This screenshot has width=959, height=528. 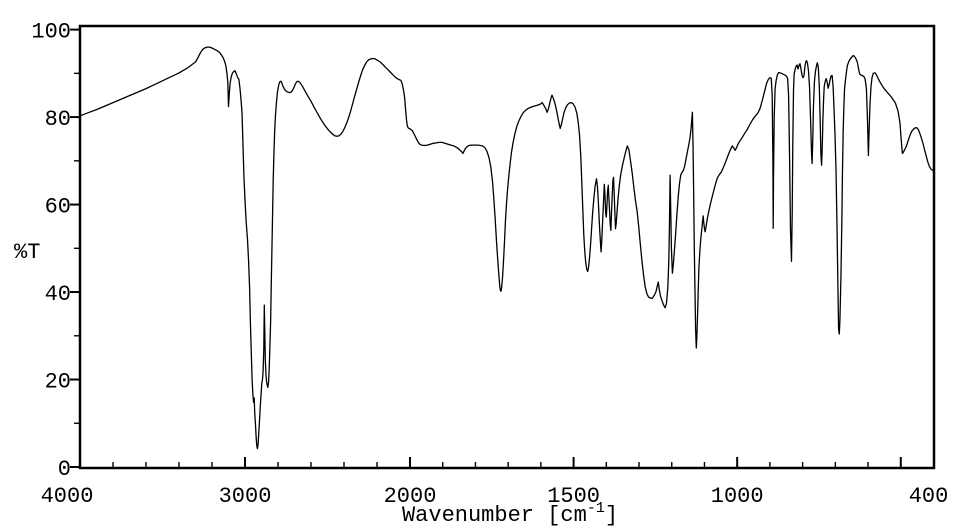 What do you see at coordinates (64, 469) in the screenshot?
I see `y-tick-label: 0` at bounding box center [64, 469].